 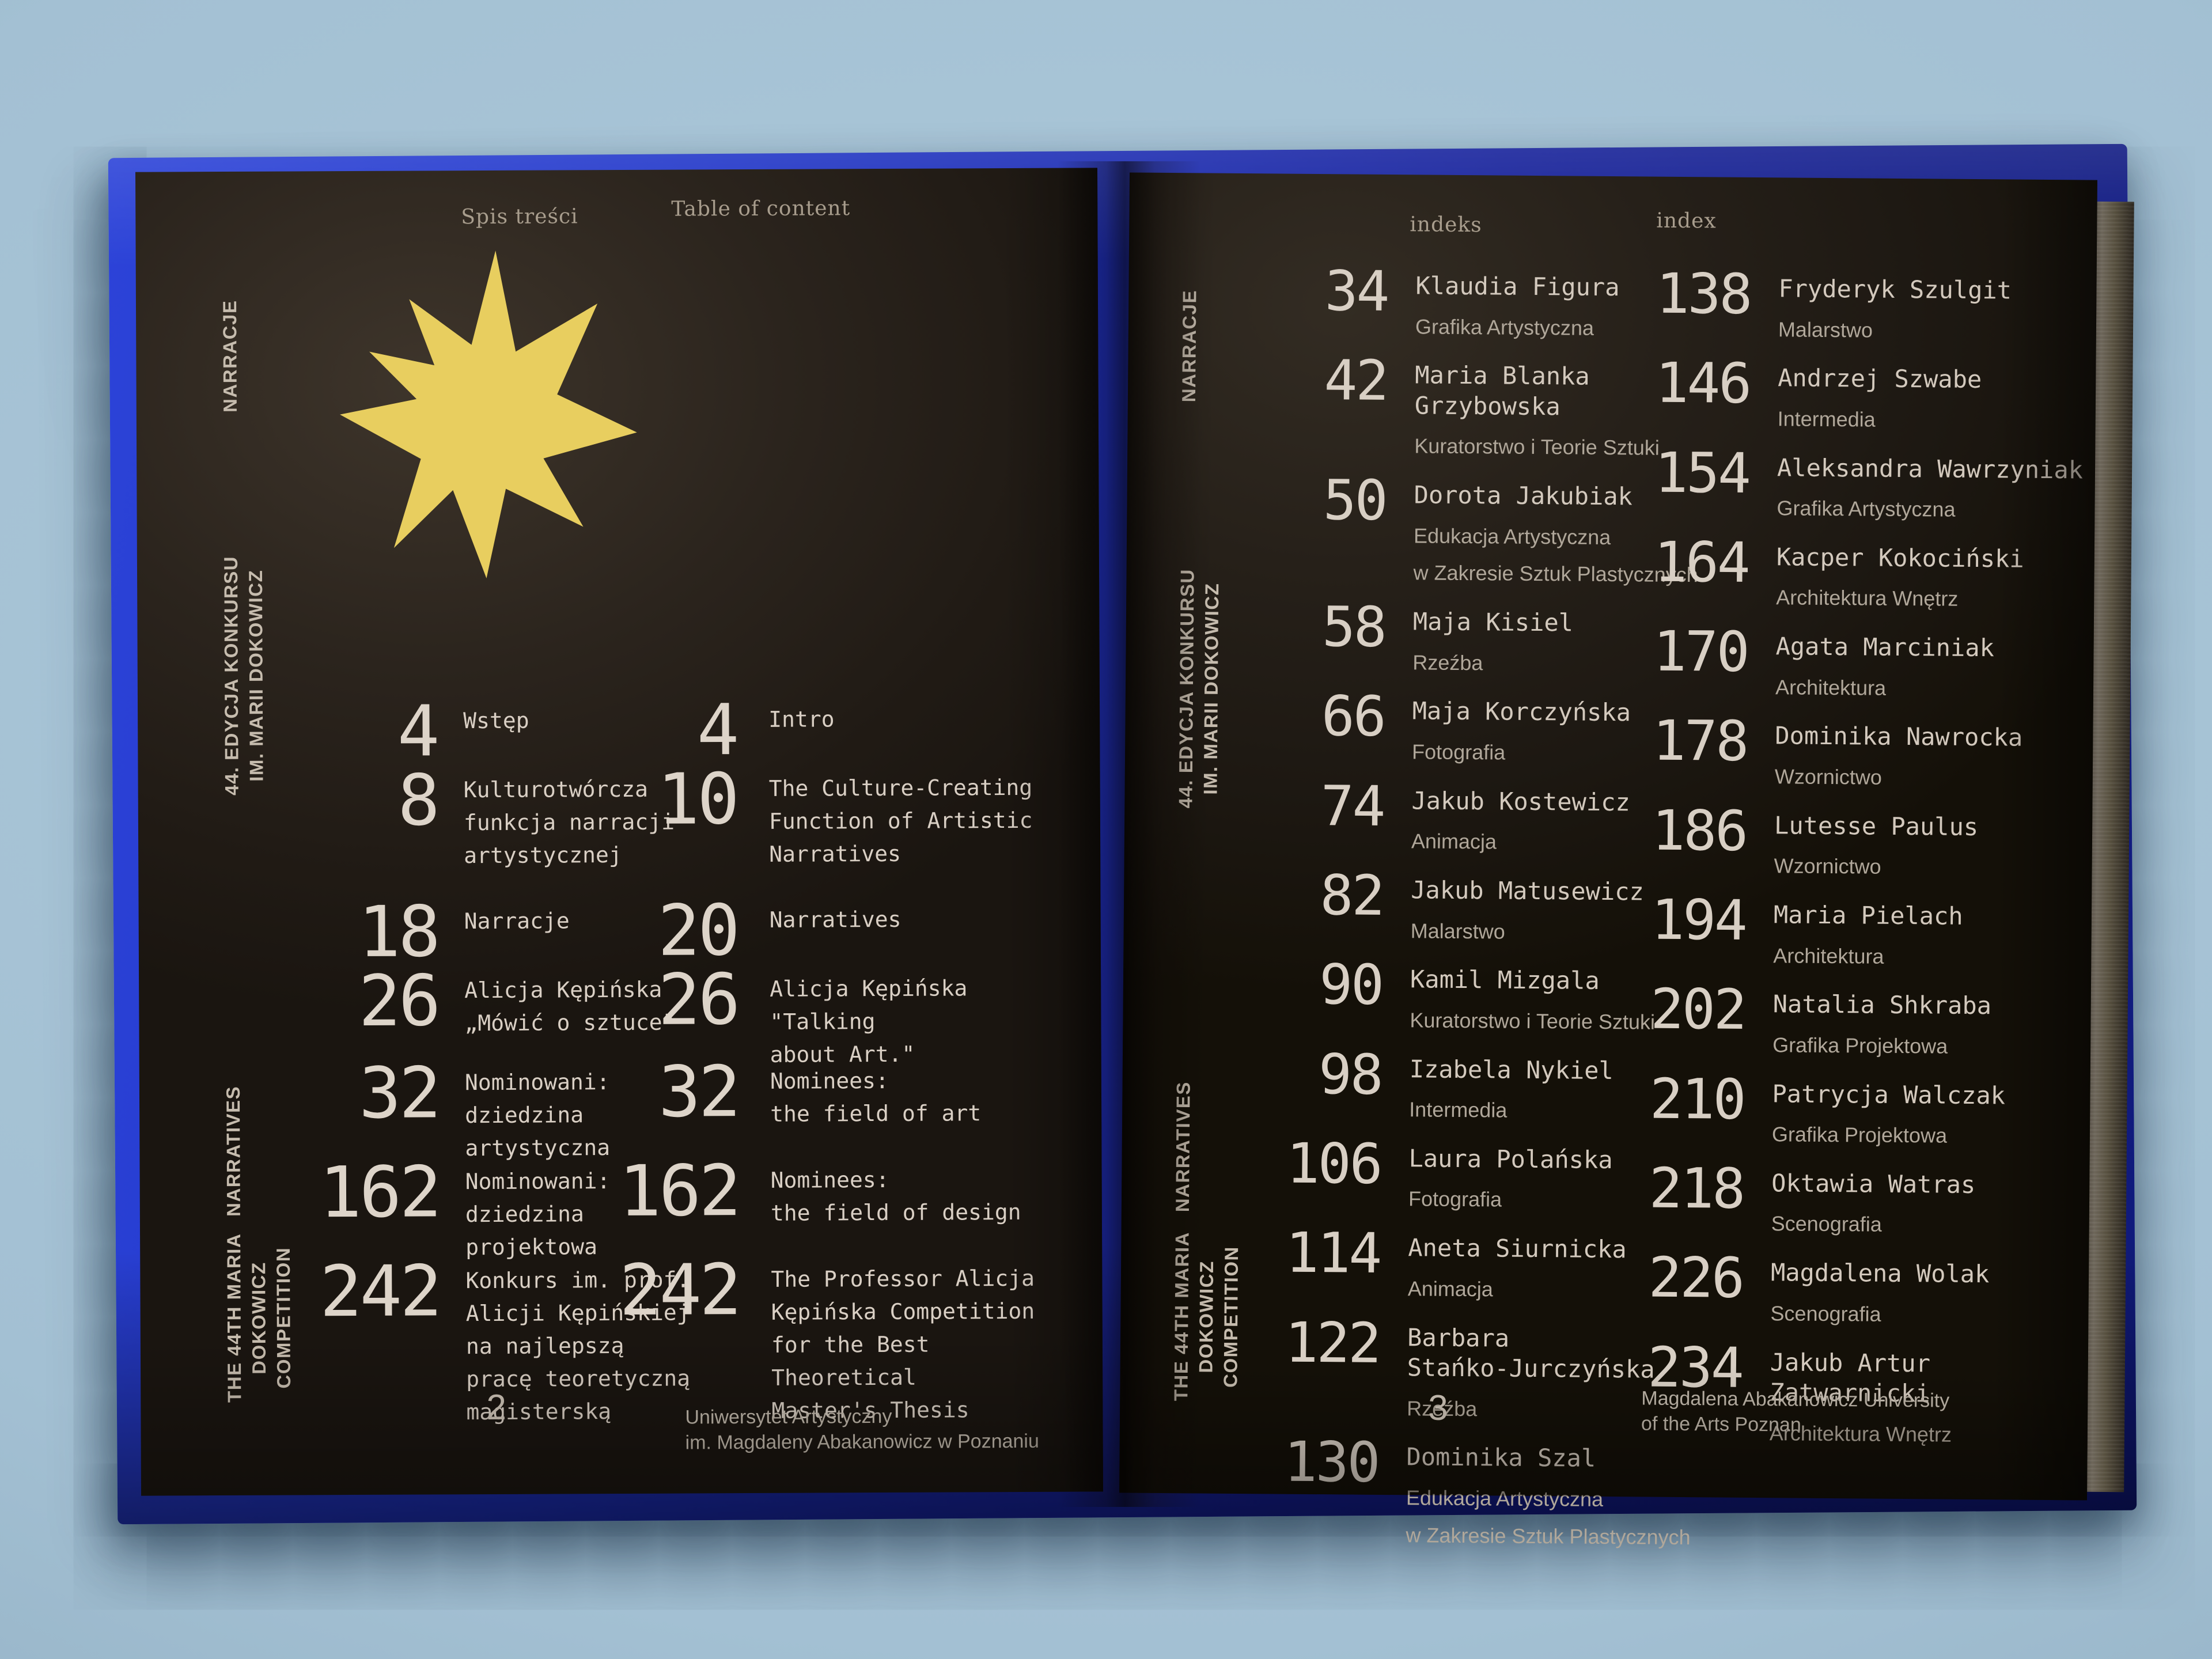 I want to click on index-entry: Natalia Shkraba Grafika Projektowa, so click(x=1881, y=1027).